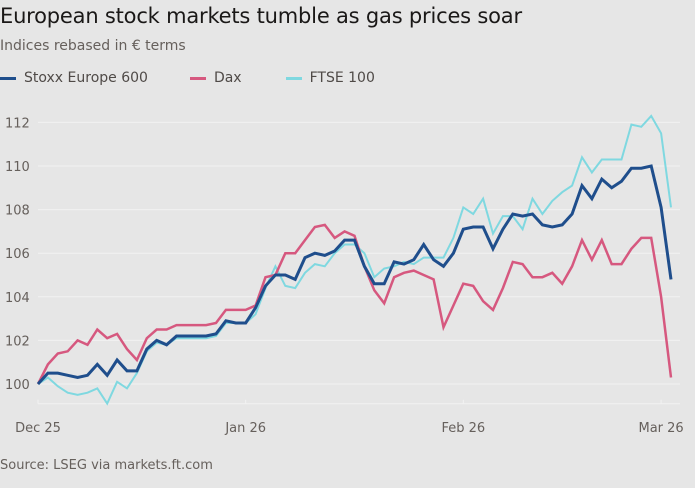  Describe the element at coordinates (86, 78) in the screenshot. I see `legend-label-stoxx: Stoxx Europe 600` at that location.